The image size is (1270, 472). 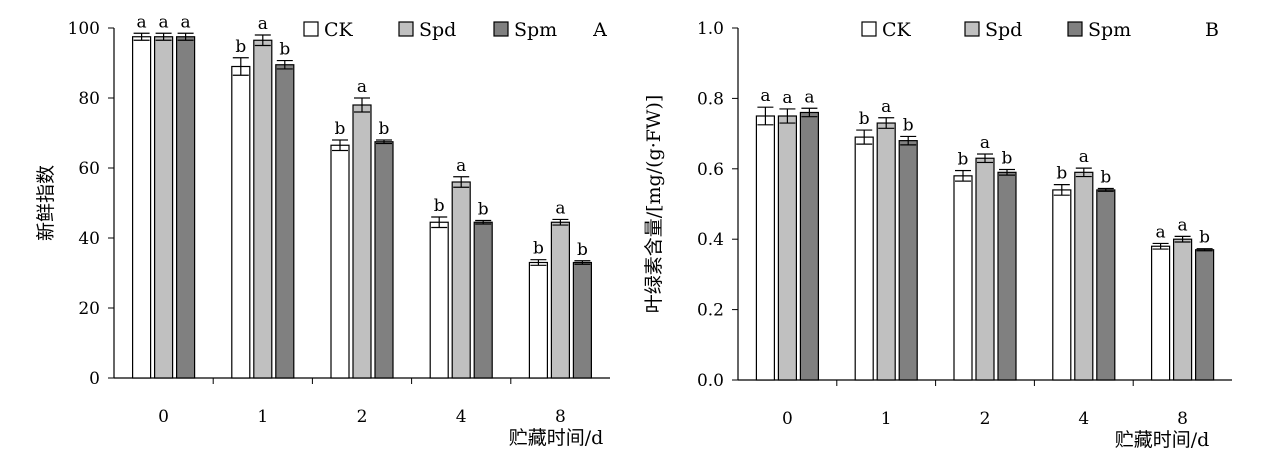 I want to click on y-axis-title: 新鲜指数, so click(x=46, y=203).